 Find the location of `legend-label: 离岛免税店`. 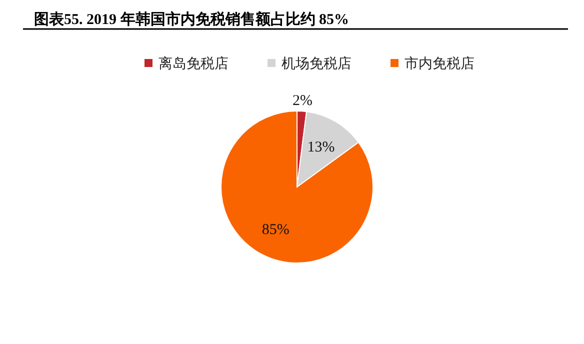

legend-label: 离岛免税店 is located at coordinates (193, 64).